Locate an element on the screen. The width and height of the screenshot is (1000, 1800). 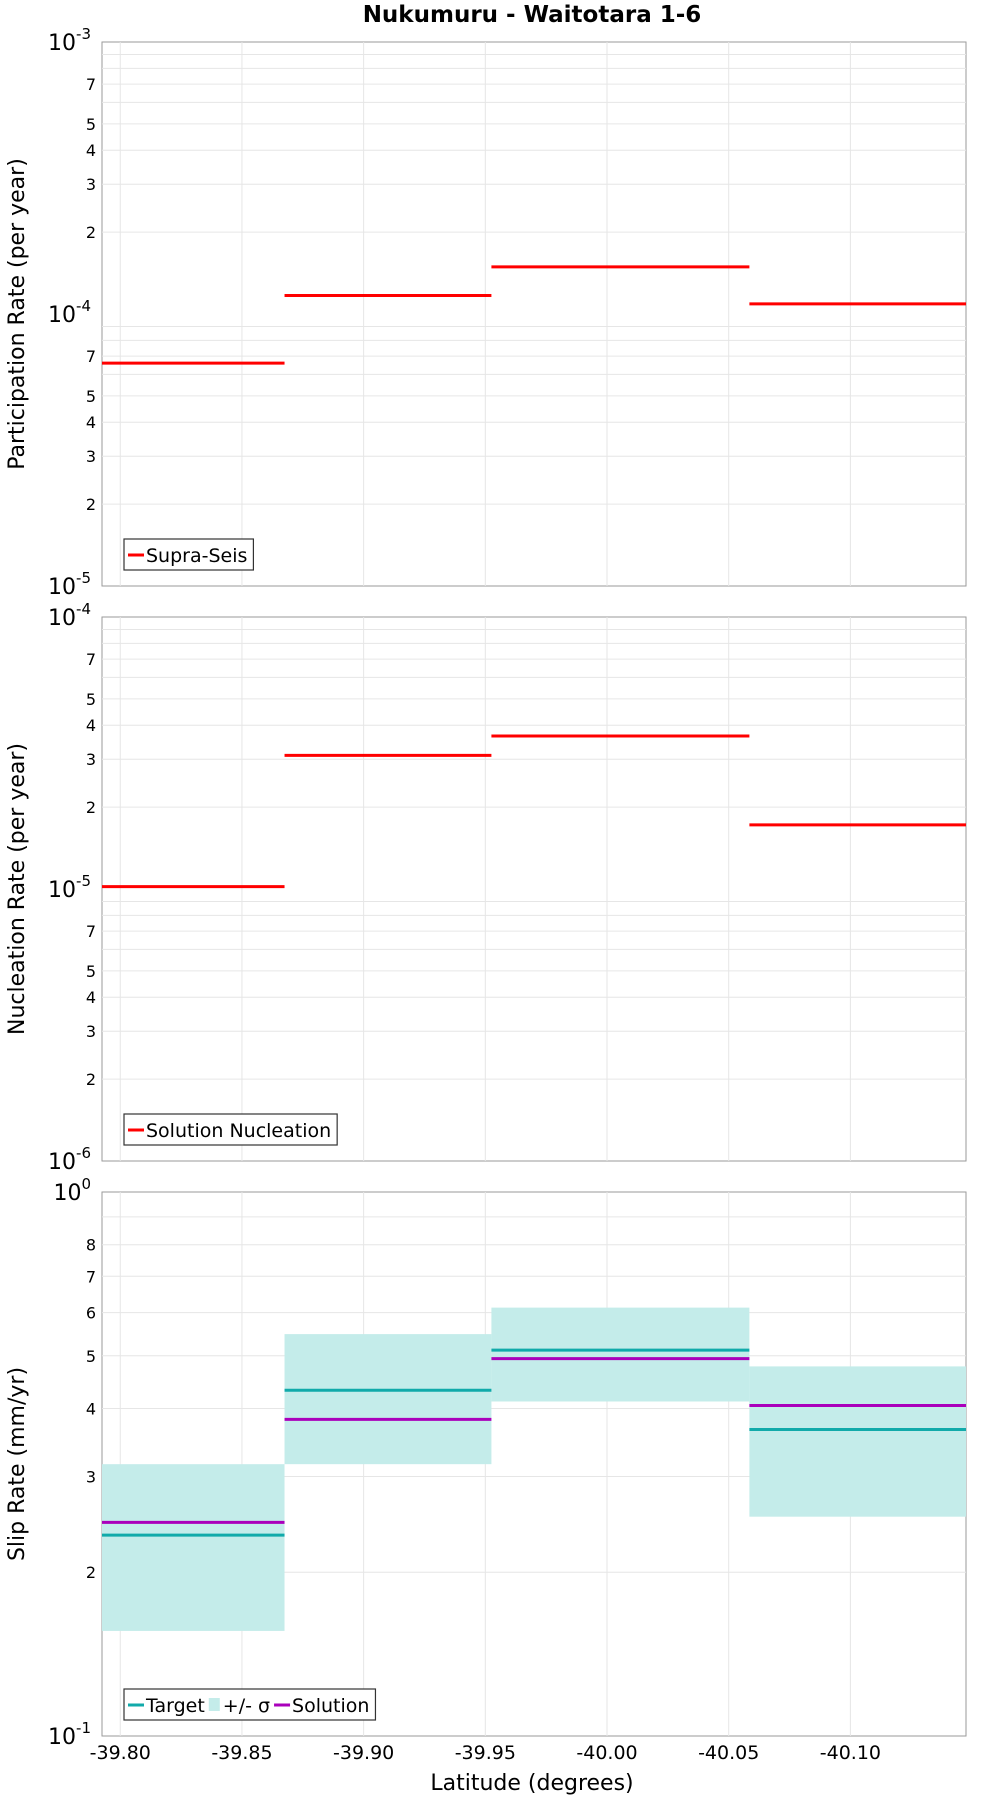
legend-label: Target is located at coordinates (175, 1706).